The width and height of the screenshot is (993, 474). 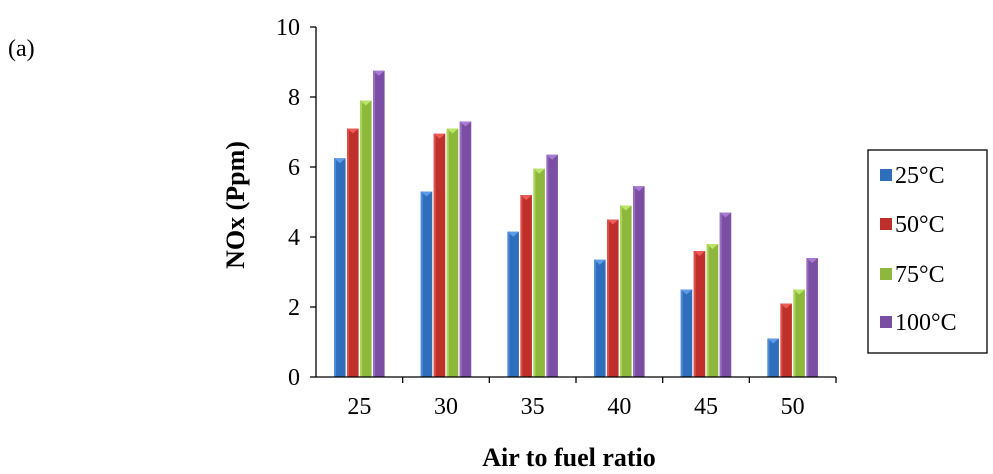 What do you see at coordinates (569, 457) in the screenshot?
I see `x-axis-title: Air to fuel ratio` at bounding box center [569, 457].